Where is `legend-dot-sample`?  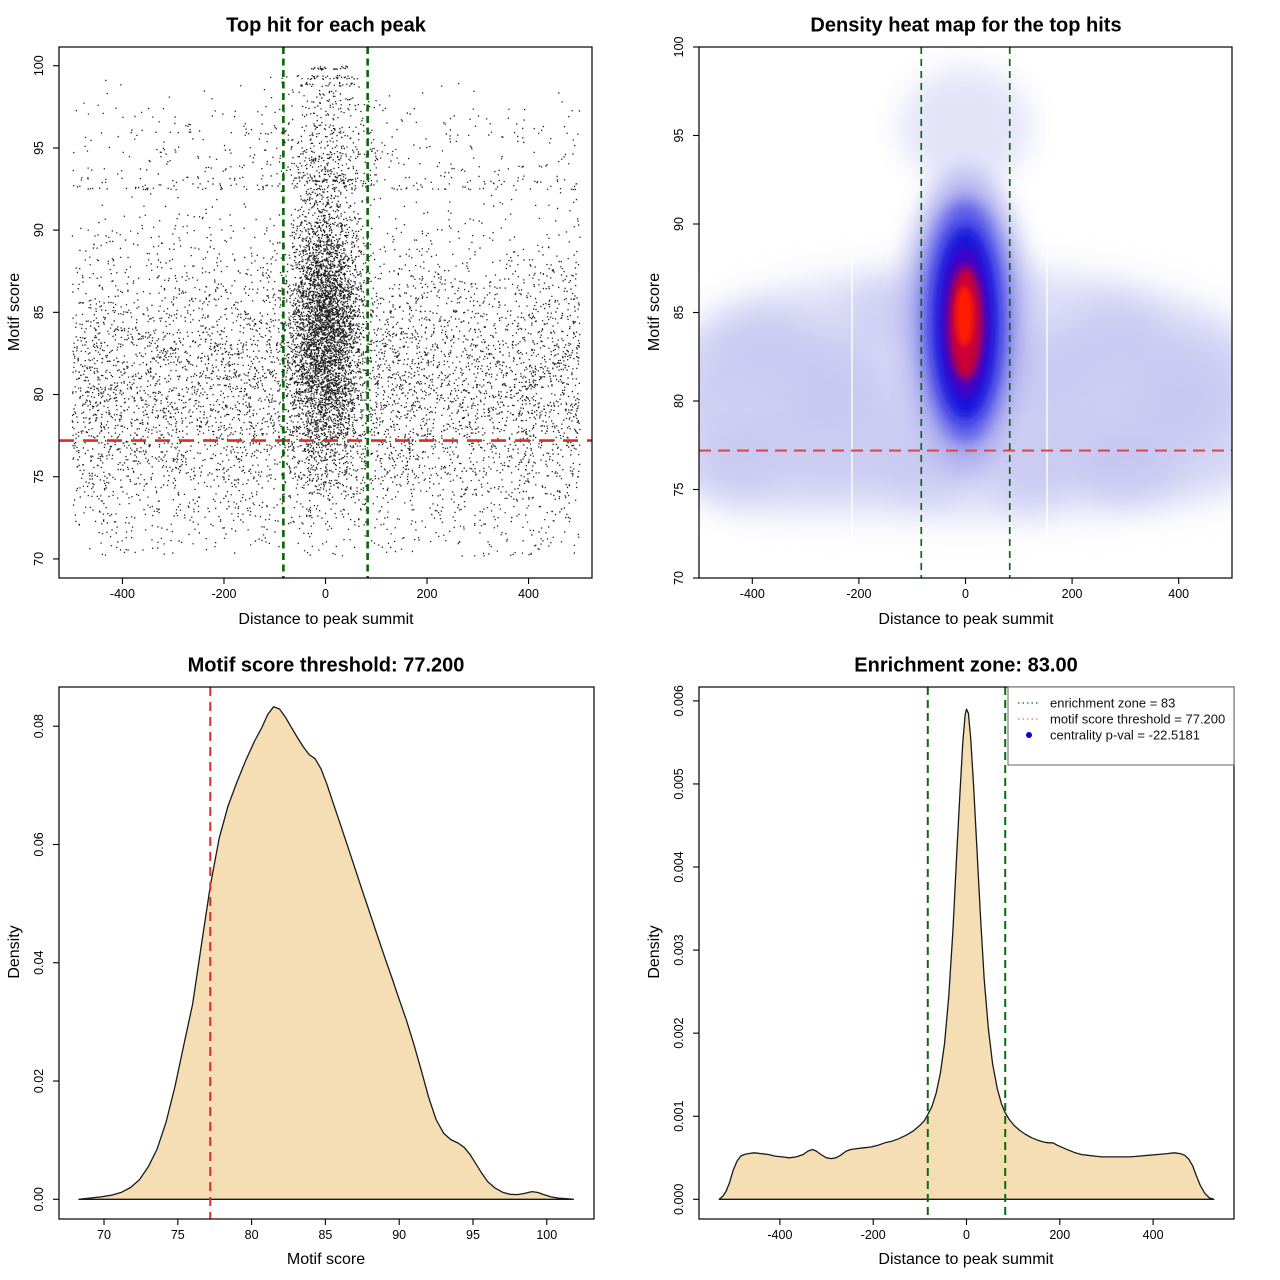
legend-dot-sample is located at coordinates (1029, 735).